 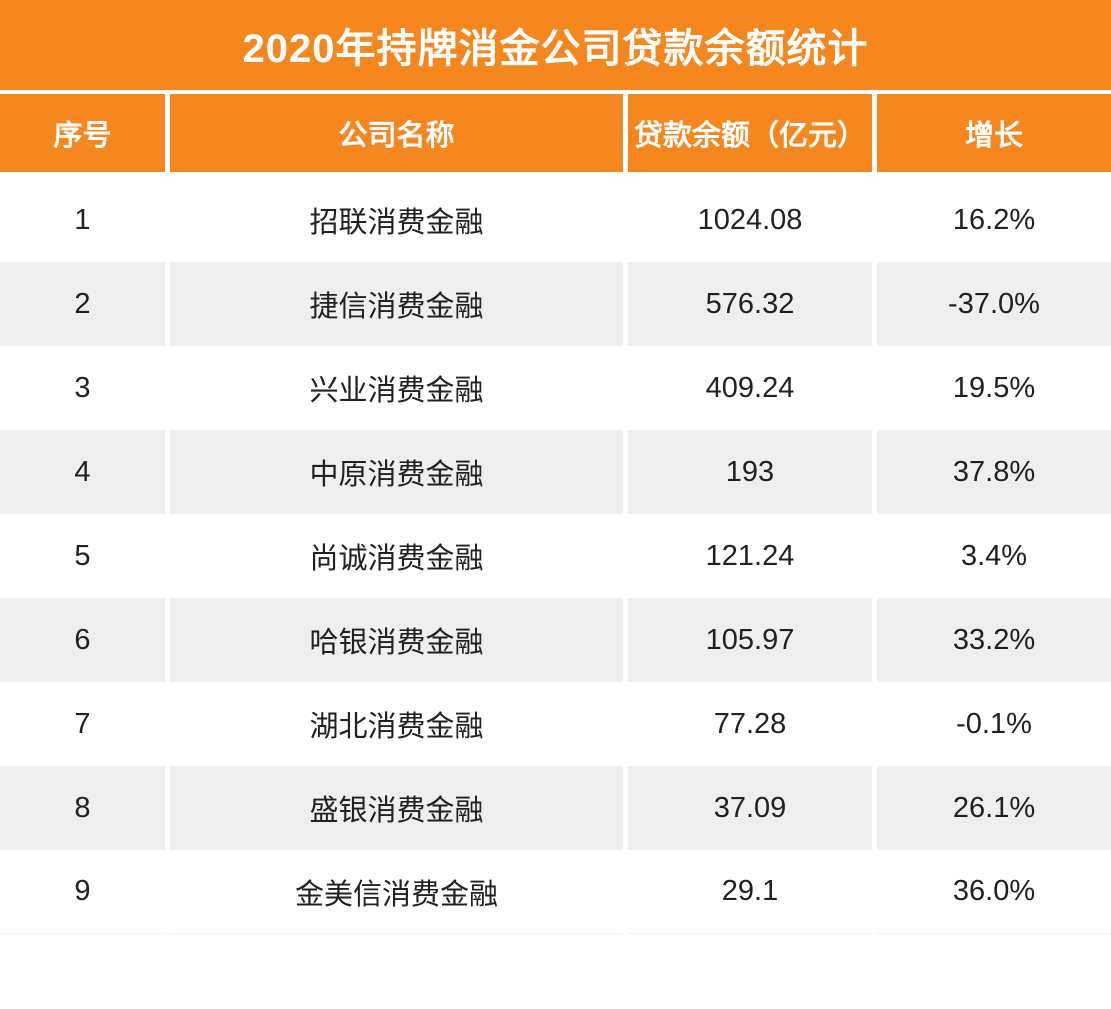 What do you see at coordinates (994, 640) in the screenshot?
I see `cell-growth: 33.2%` at bounding box center [994, 640].